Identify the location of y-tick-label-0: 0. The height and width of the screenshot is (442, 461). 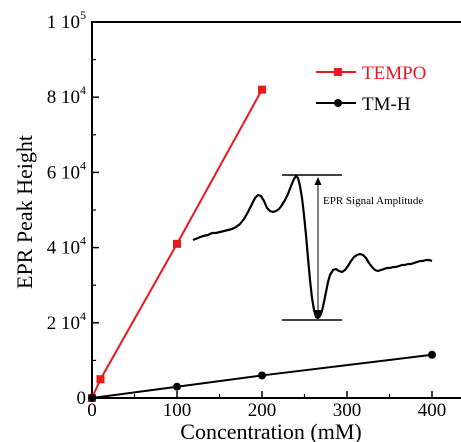
(82, 398).